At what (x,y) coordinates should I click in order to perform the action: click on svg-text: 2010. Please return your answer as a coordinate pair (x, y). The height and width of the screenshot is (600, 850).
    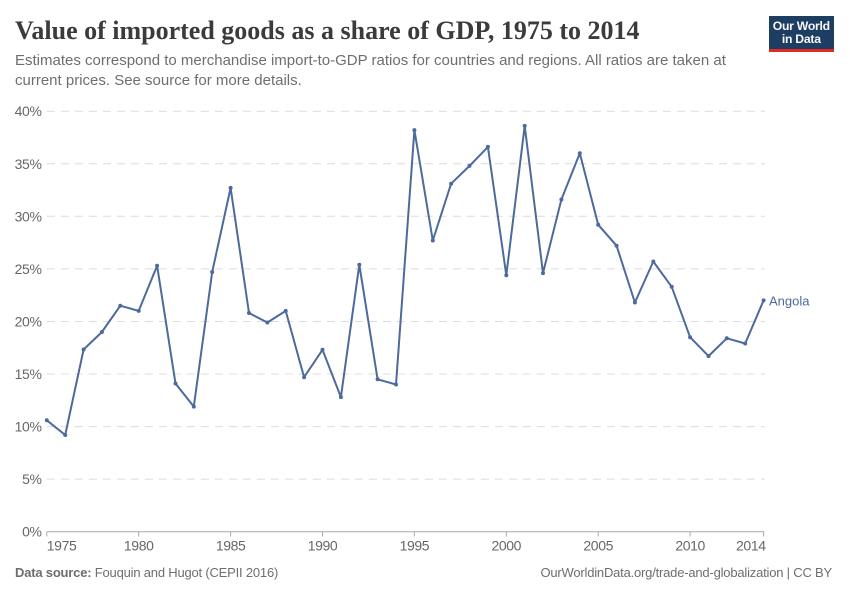
    Looking at the image, I should click on (690, 546).